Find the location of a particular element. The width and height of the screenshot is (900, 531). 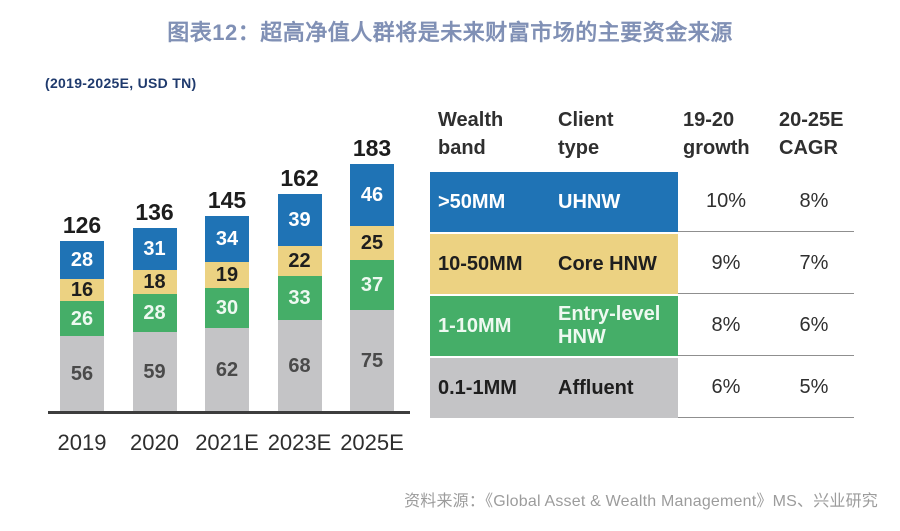

cell-cagr-20-25e: 7% is located at coordinates (814, 264).